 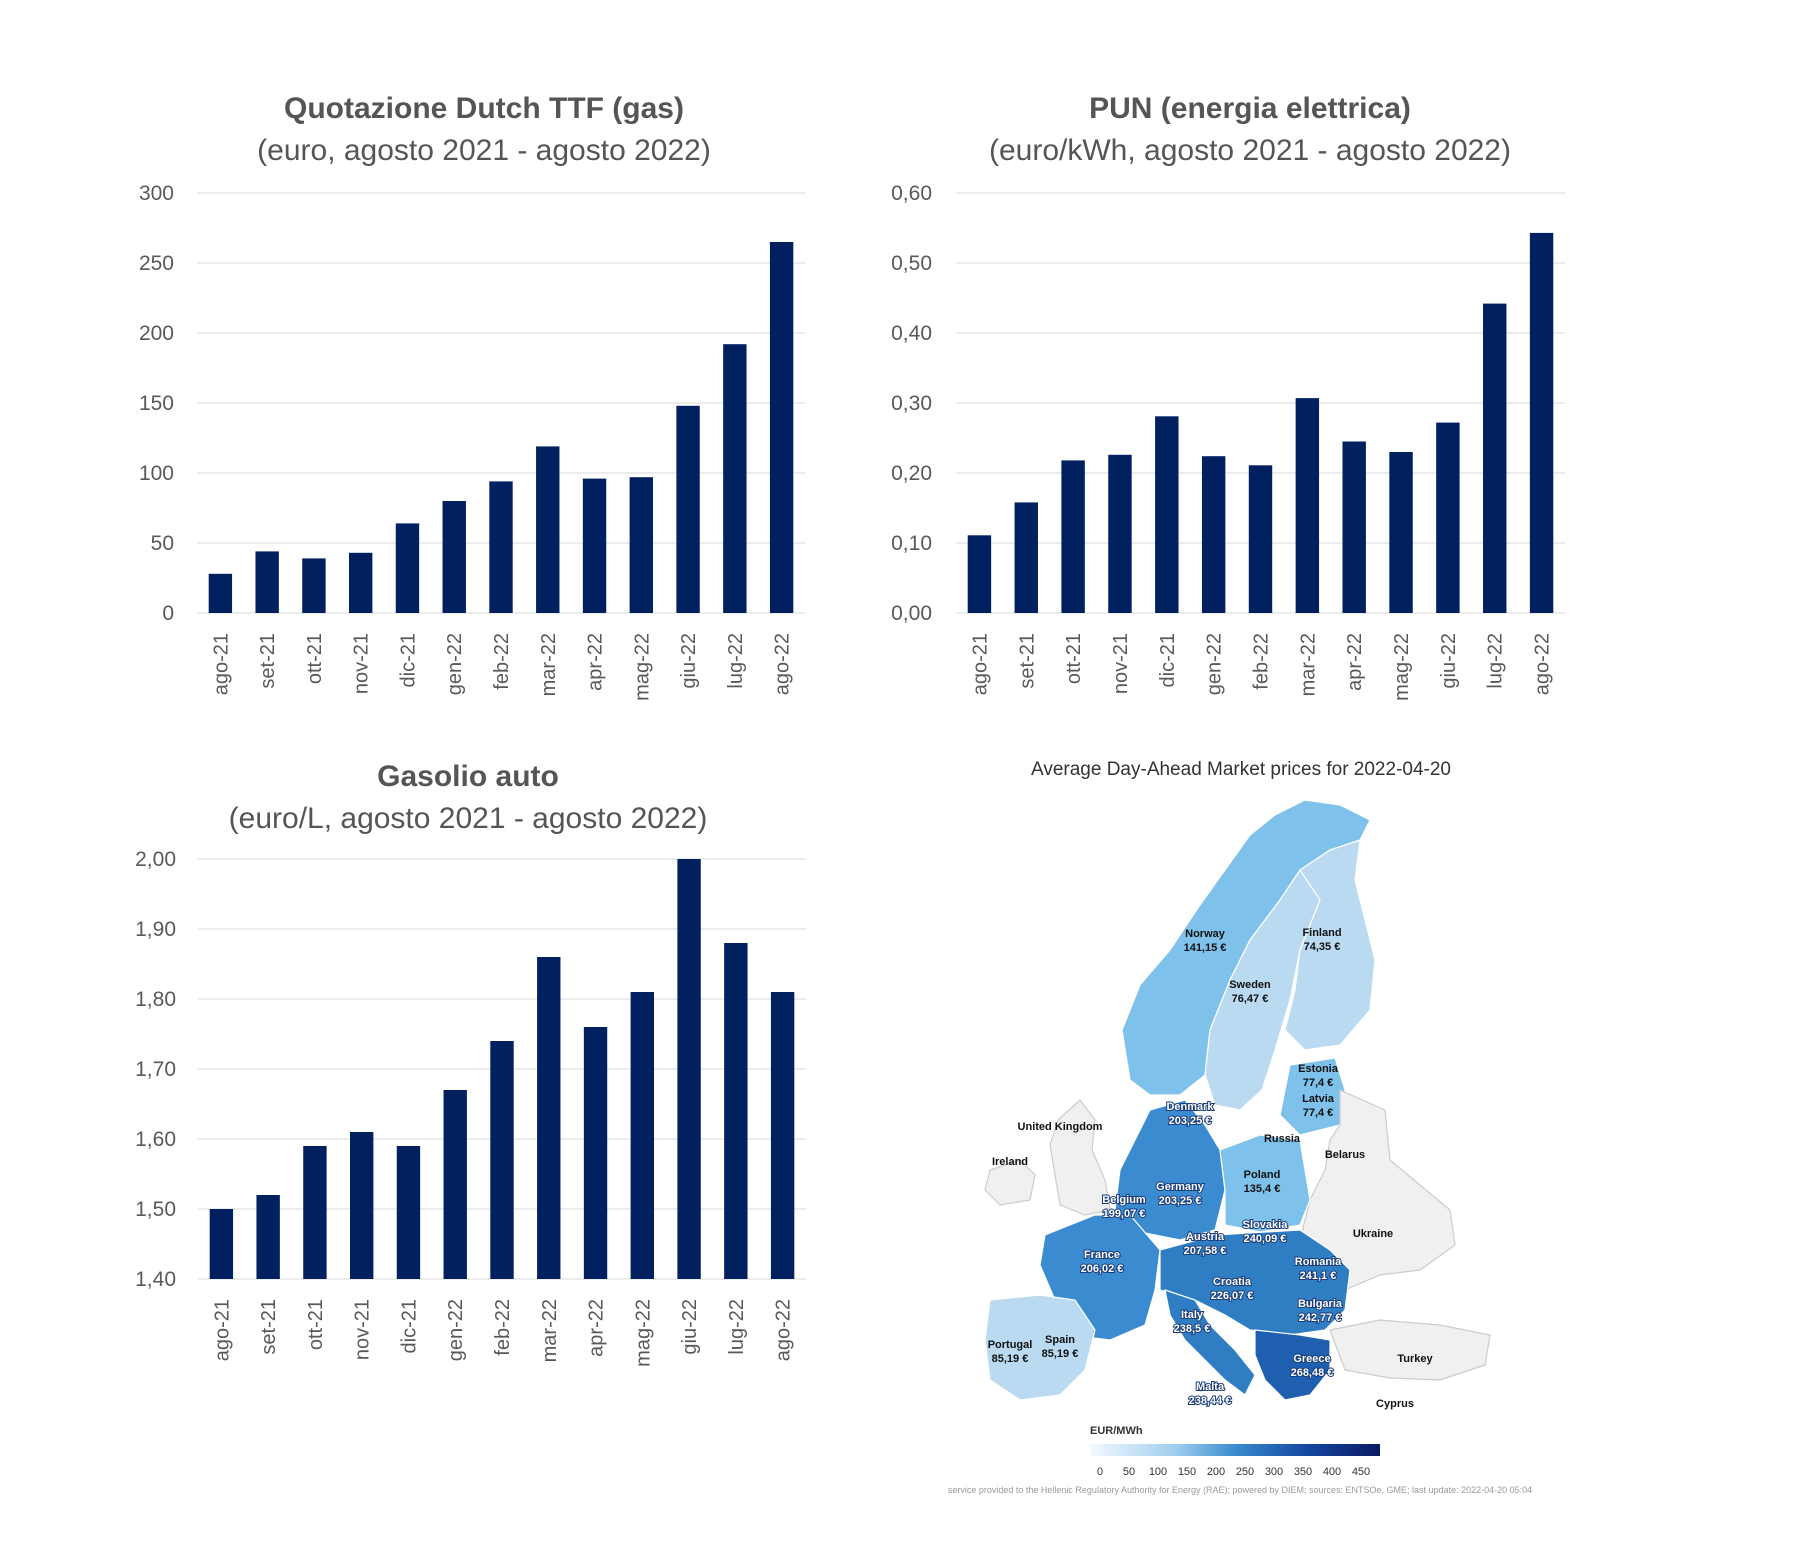 I want to click on country-name-label: Turkey, so click(x=1415, y=1359).